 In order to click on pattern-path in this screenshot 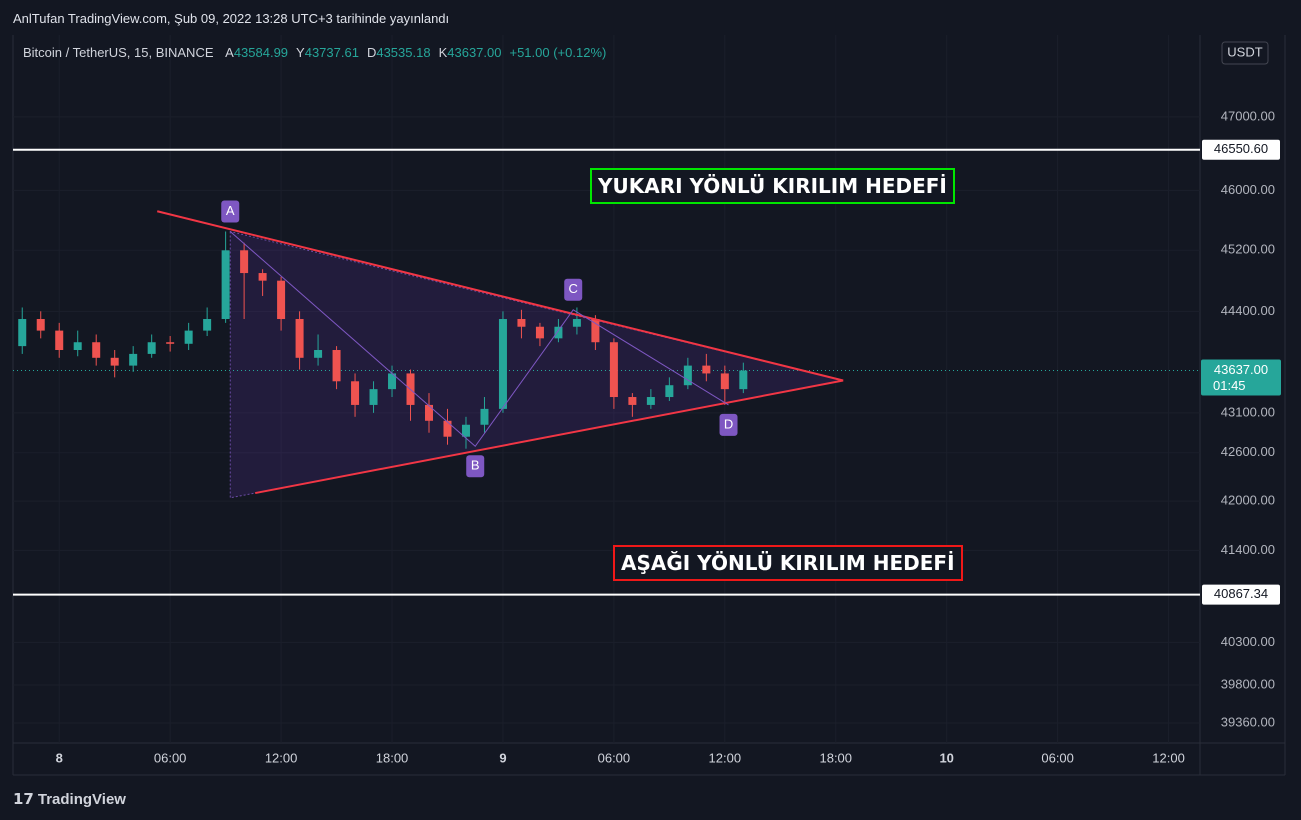, I will do `click(479, 339)`.